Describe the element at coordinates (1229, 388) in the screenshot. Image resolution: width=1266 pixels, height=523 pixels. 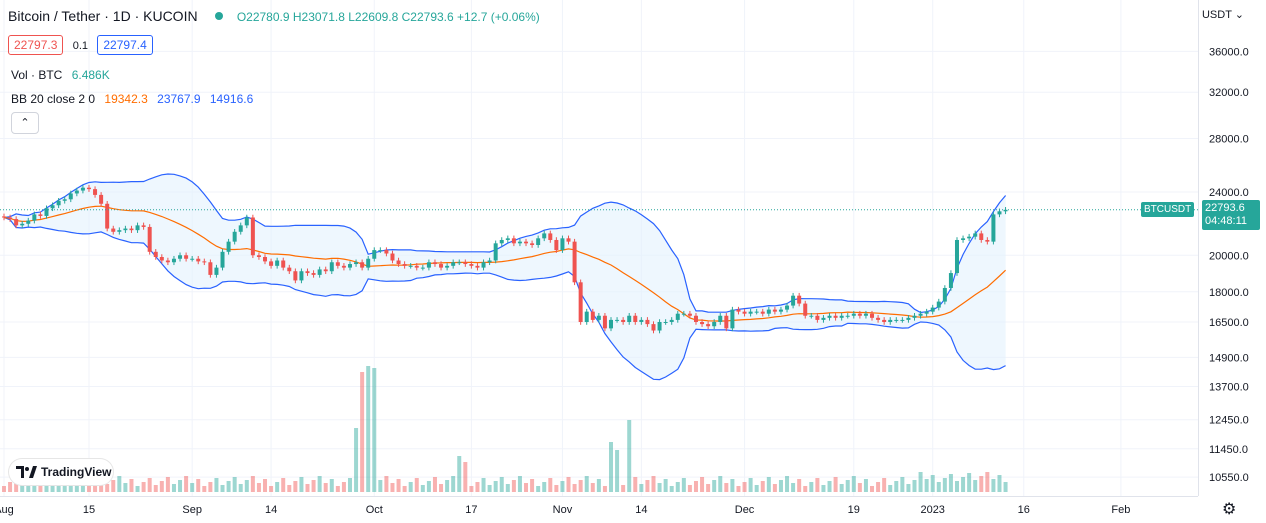
I see `price-tick-label: 13700.0` at that location.